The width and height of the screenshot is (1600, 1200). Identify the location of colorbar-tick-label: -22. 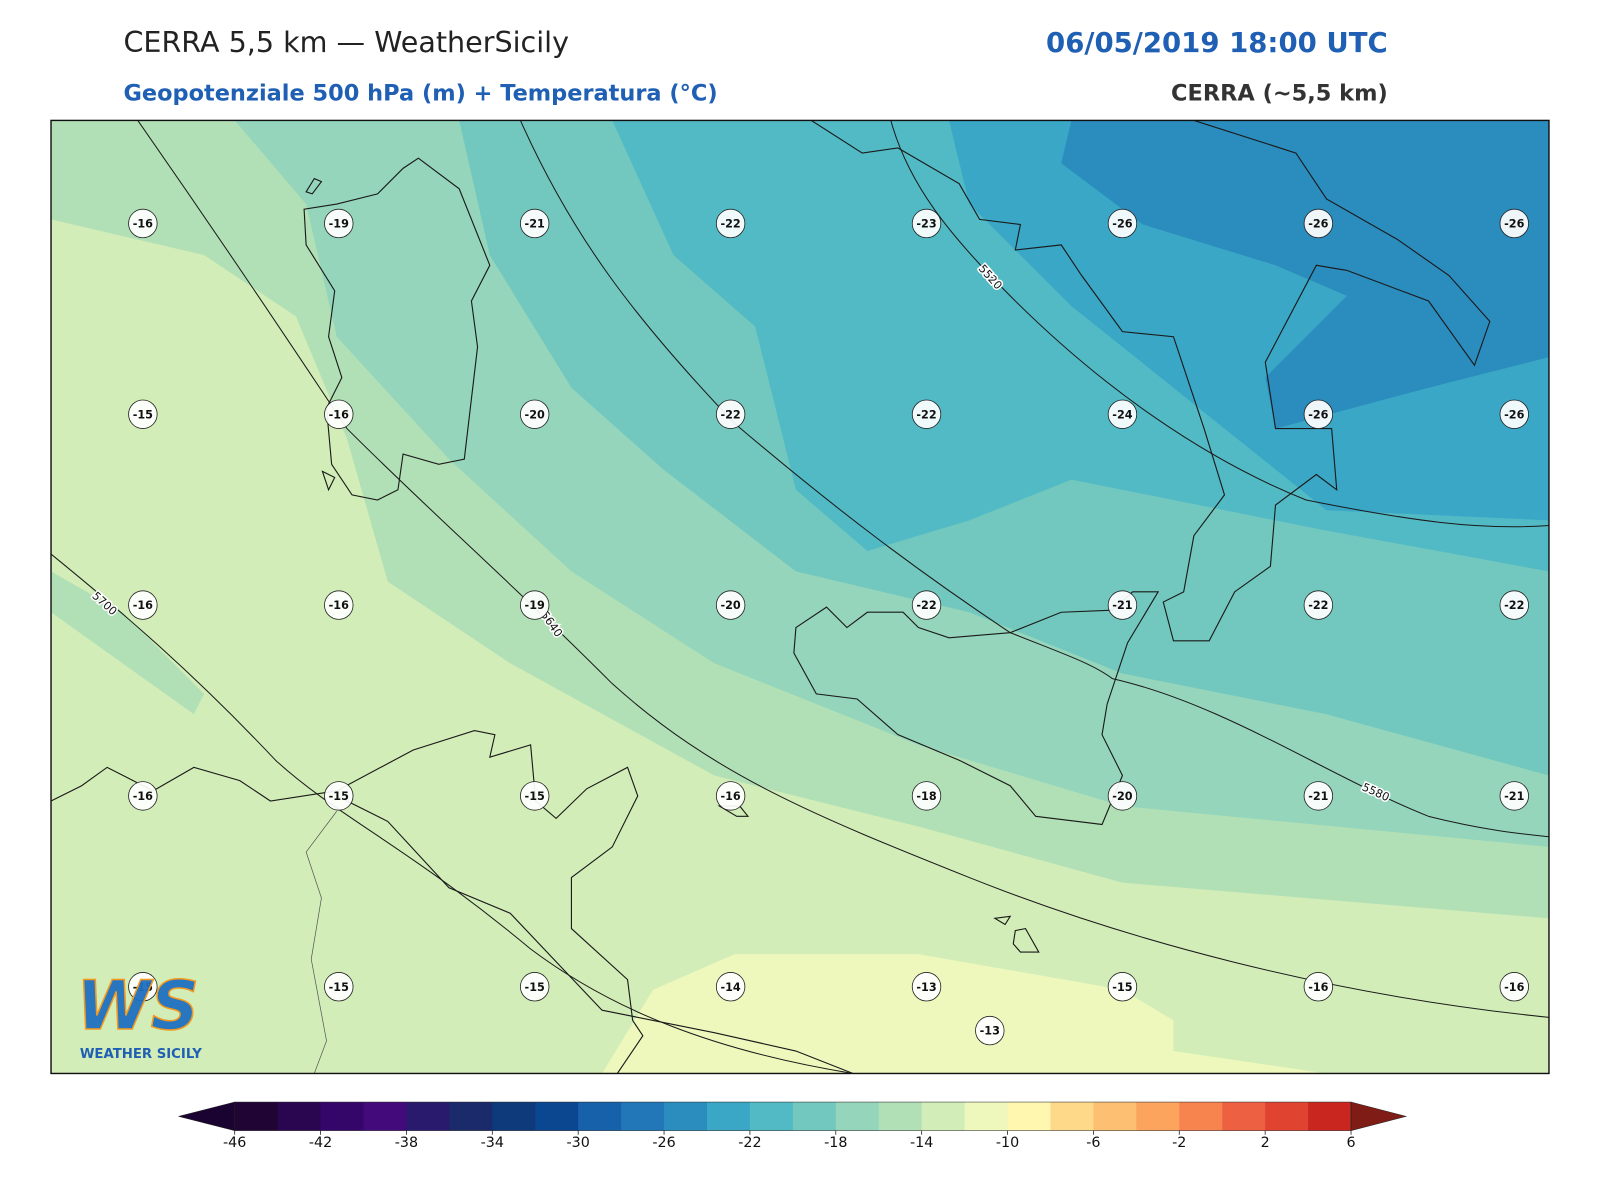
(749, 1143).